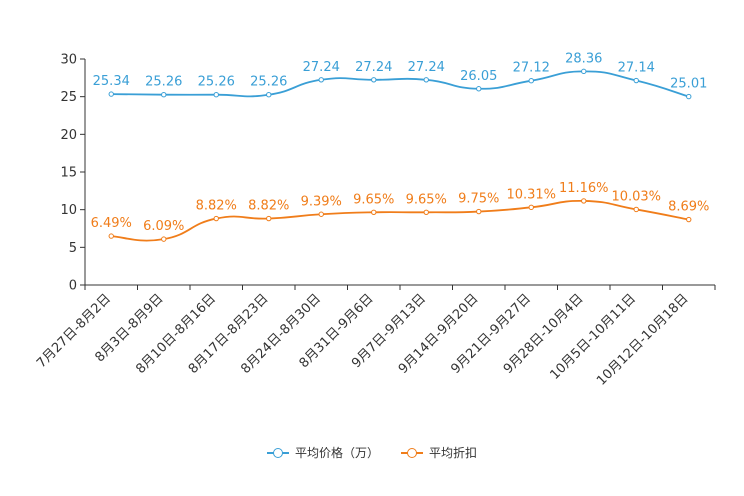  I want to click on legend-marker-price-icon, so click(277, 452).